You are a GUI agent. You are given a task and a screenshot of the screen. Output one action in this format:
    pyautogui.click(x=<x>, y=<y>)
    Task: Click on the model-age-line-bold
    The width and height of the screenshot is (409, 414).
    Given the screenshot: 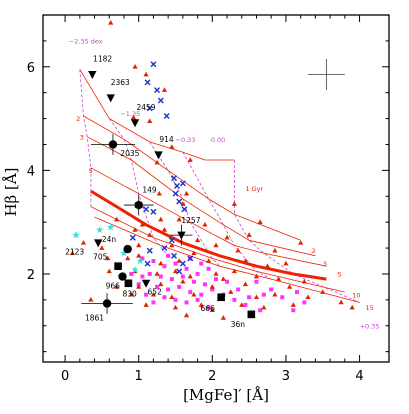 What is the action you would take?
    pyautogui.click(x=208, y=235)
    